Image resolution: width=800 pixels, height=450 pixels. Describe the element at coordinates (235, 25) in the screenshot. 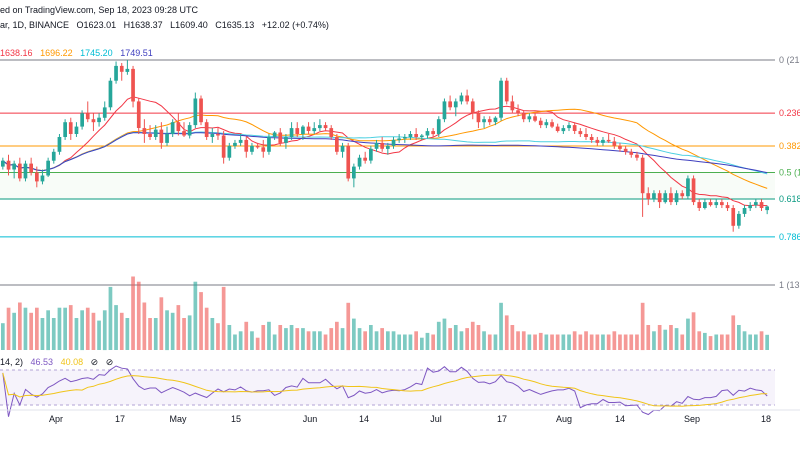

I see `ohlc-close: C1635.13` at that location.